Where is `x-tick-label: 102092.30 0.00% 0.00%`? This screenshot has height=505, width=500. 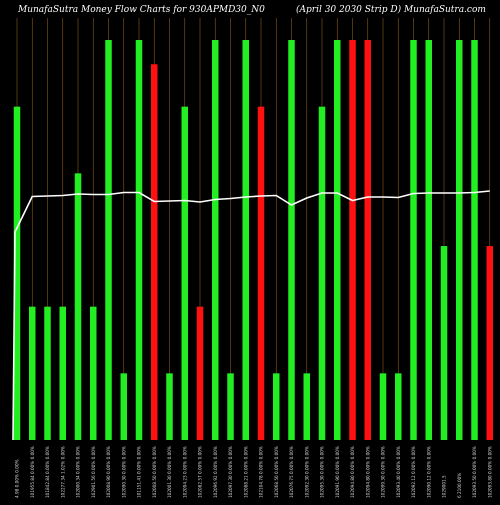 x-tick-label: 102092.30 0.00% 0.00% is located at coordinates (306, 472).